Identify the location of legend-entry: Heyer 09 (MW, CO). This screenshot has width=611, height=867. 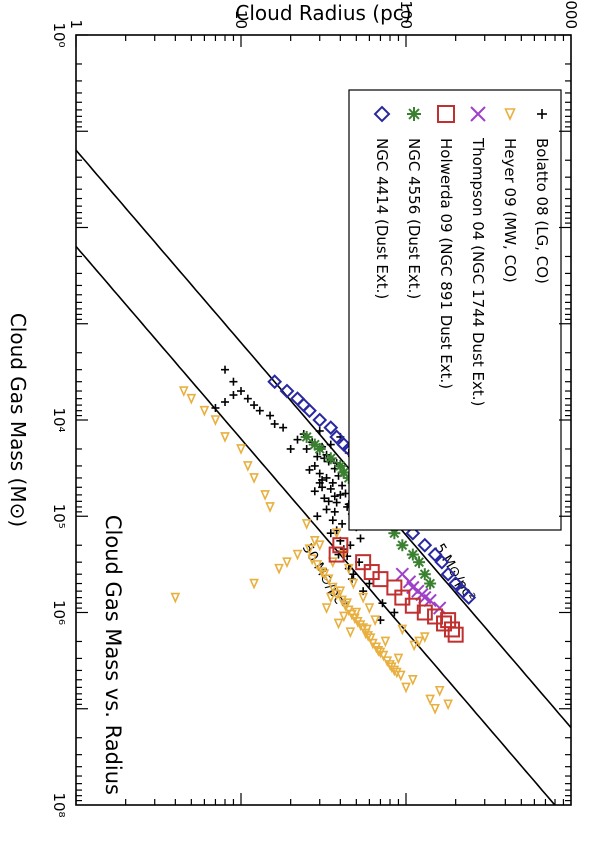
(510, 195).